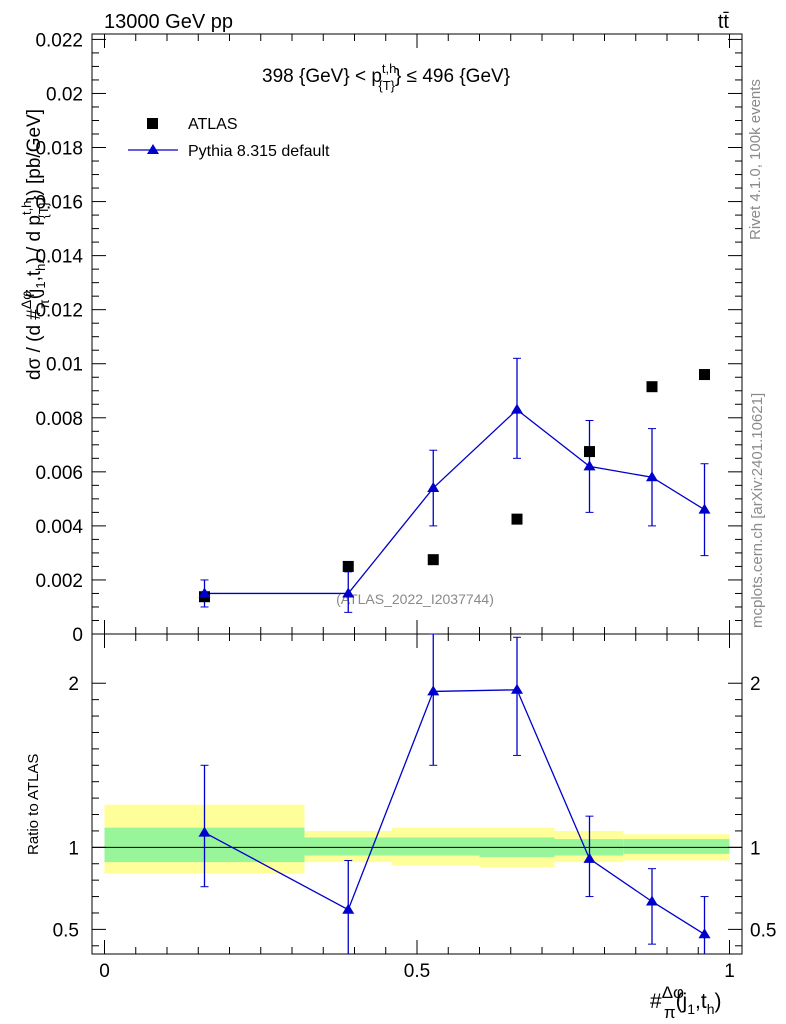 The width and height of the screenshot is (786, 1024). Describe the element at coordinates (64, 365) in the screenshot. I see `y-tick-label: 0.01` at that location.